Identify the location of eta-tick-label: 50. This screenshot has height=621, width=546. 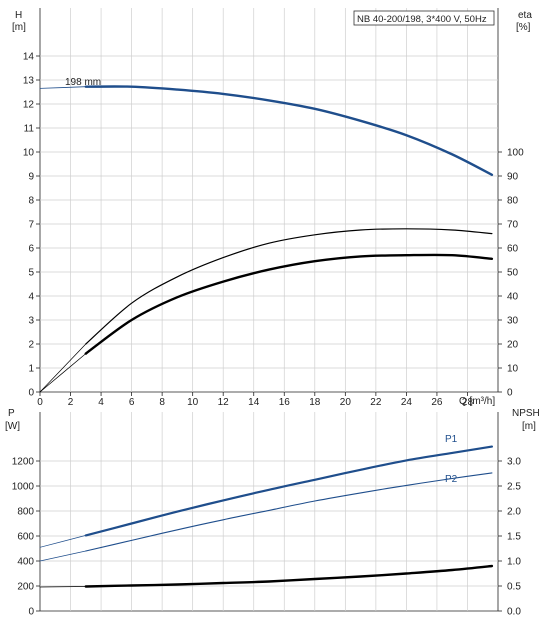
(513, 273).